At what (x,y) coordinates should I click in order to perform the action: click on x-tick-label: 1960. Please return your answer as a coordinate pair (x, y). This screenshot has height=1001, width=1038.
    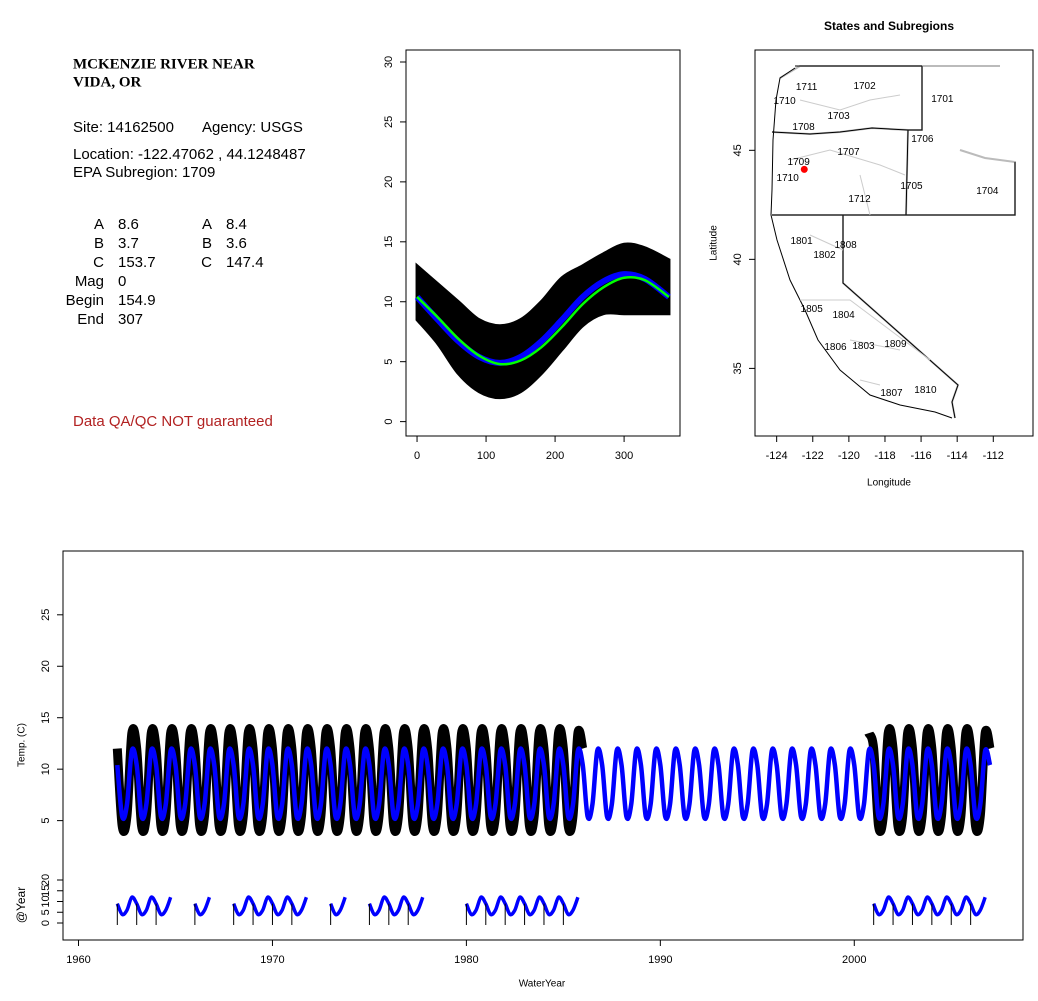
    Looking at the image, I should click on (78, 960).